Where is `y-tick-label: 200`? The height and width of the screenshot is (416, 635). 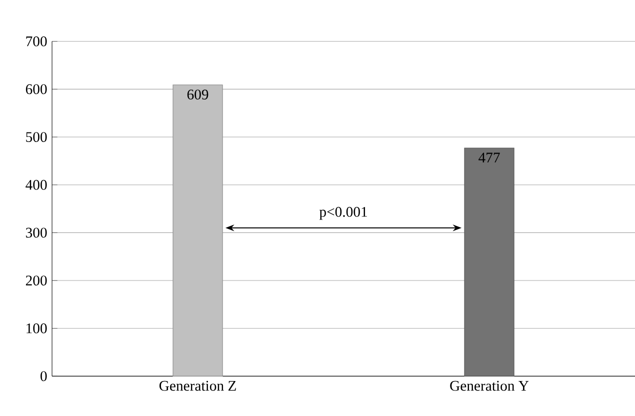
y-tick-label: 200 is located at coordinates (36, 280).